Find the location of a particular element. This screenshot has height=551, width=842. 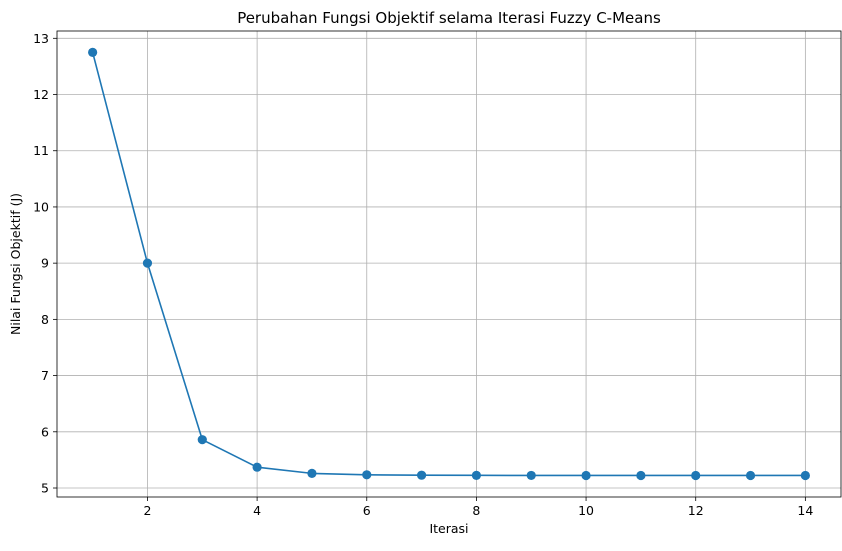

y-tick-label: 9 is located at coordinates (45, 263).